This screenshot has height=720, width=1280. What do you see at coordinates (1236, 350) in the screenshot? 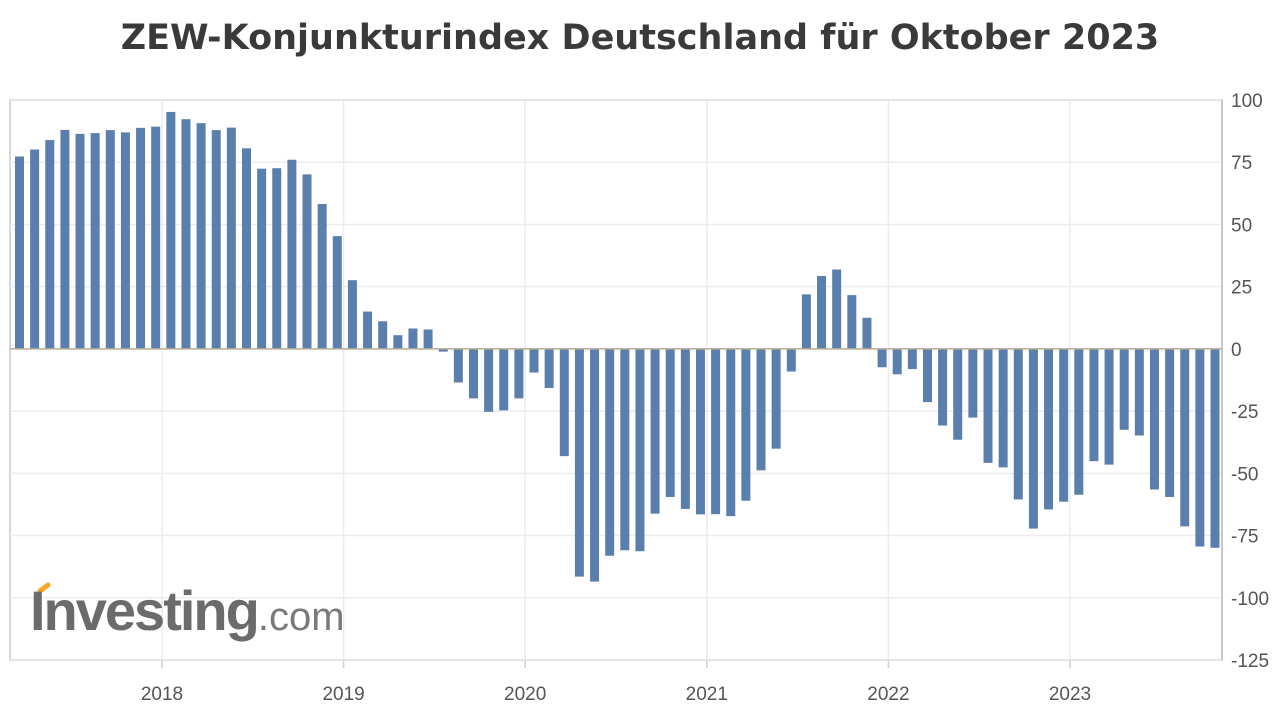
I see `y-tick-label: 0` at bounding box center [1236, 350].